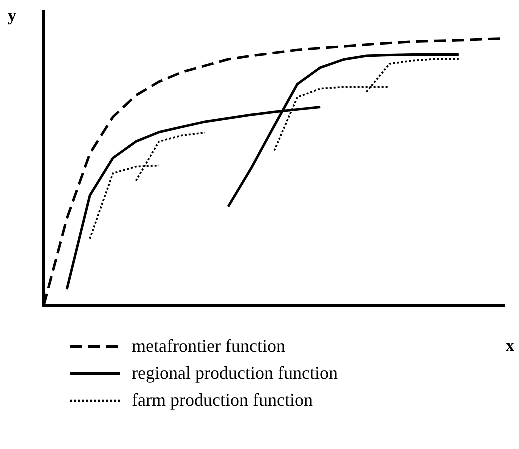 Image resolution: width=519 pixels, height=449 pixels. I want to click on legend-label: regional production function, so click(235, 373).